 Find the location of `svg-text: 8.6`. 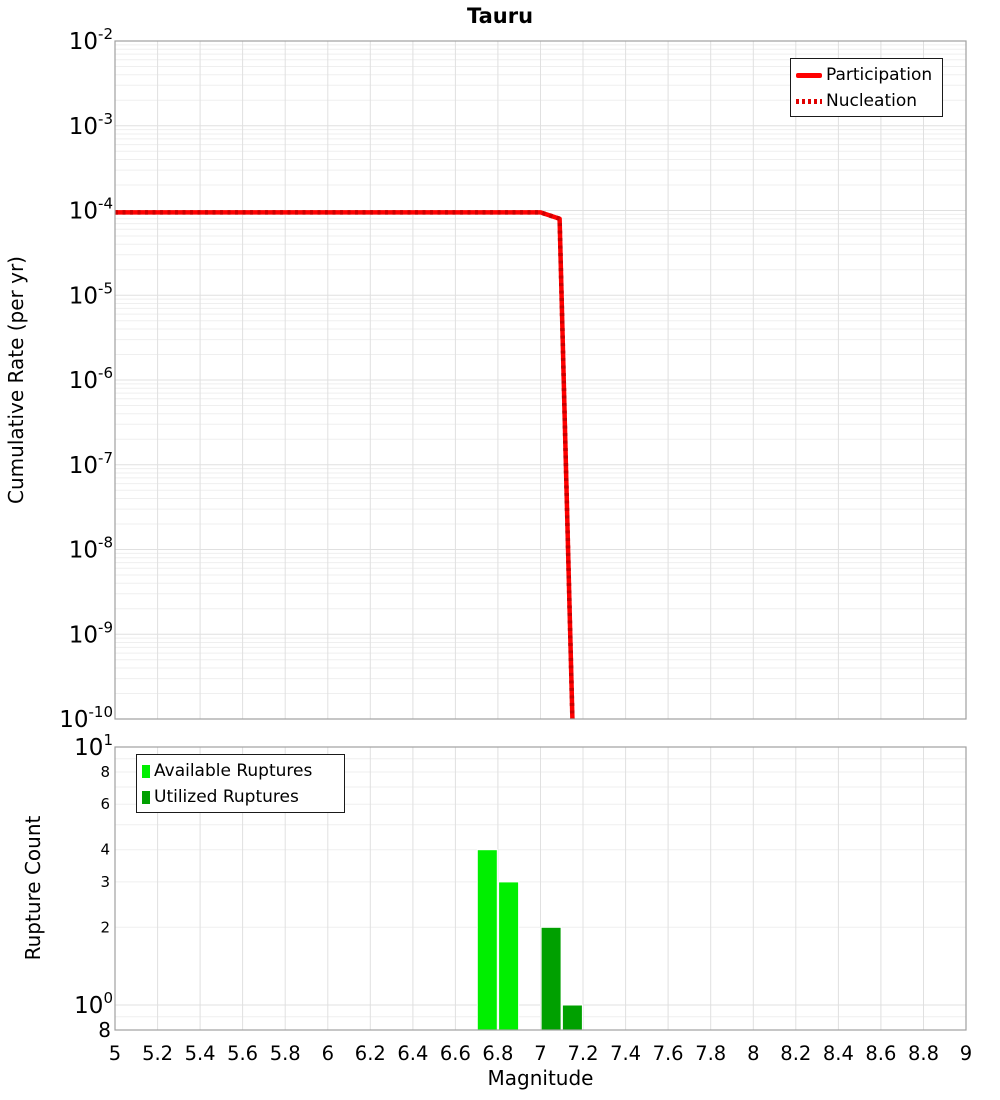

svg-text: 8.6 is located at coordinates (880, 1053).